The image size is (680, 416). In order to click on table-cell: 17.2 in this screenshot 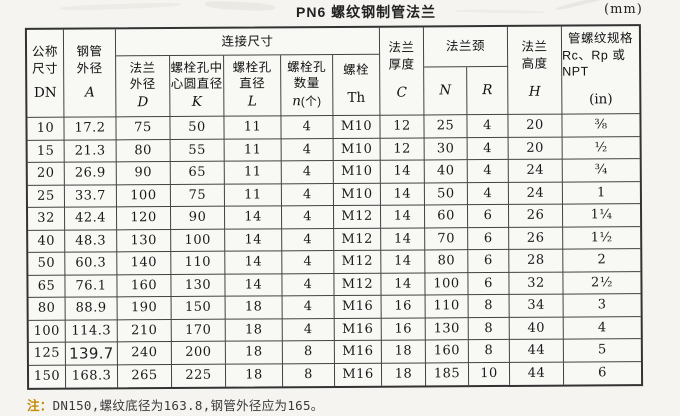, I will do `click(90, 129)`.